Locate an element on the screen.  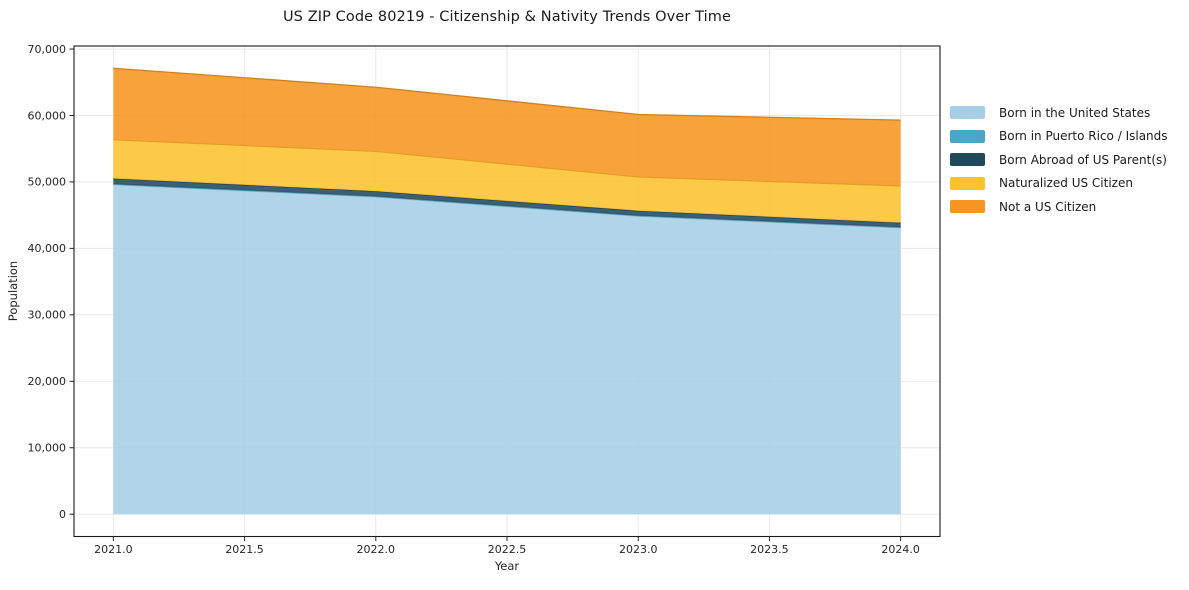
legend-item: Born in the United States is located at coordinates (1059, 112).